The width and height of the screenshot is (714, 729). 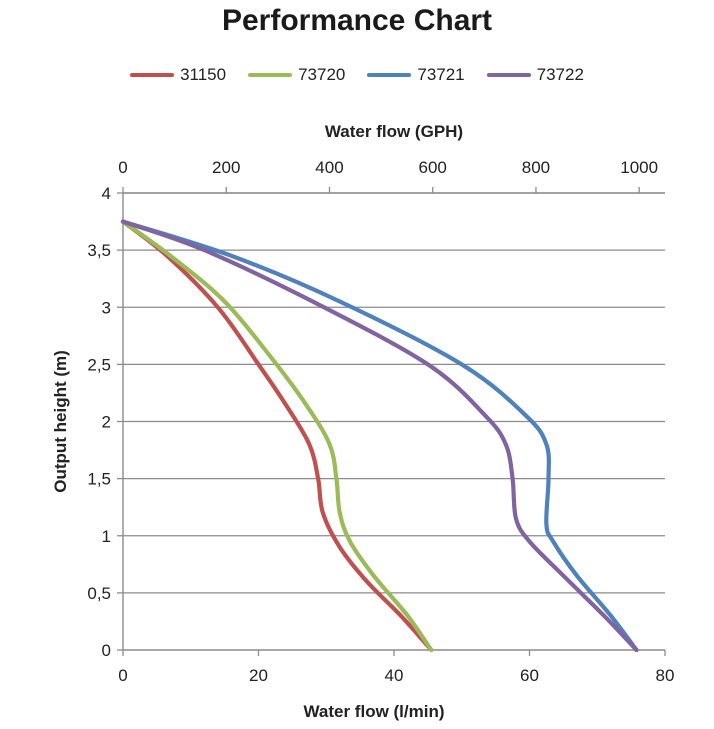 What do you see at coordinates (373, 711) in the screenshot?
I see `x-axis-title: Water flow (l/min)` at bounding box center [373, 711].